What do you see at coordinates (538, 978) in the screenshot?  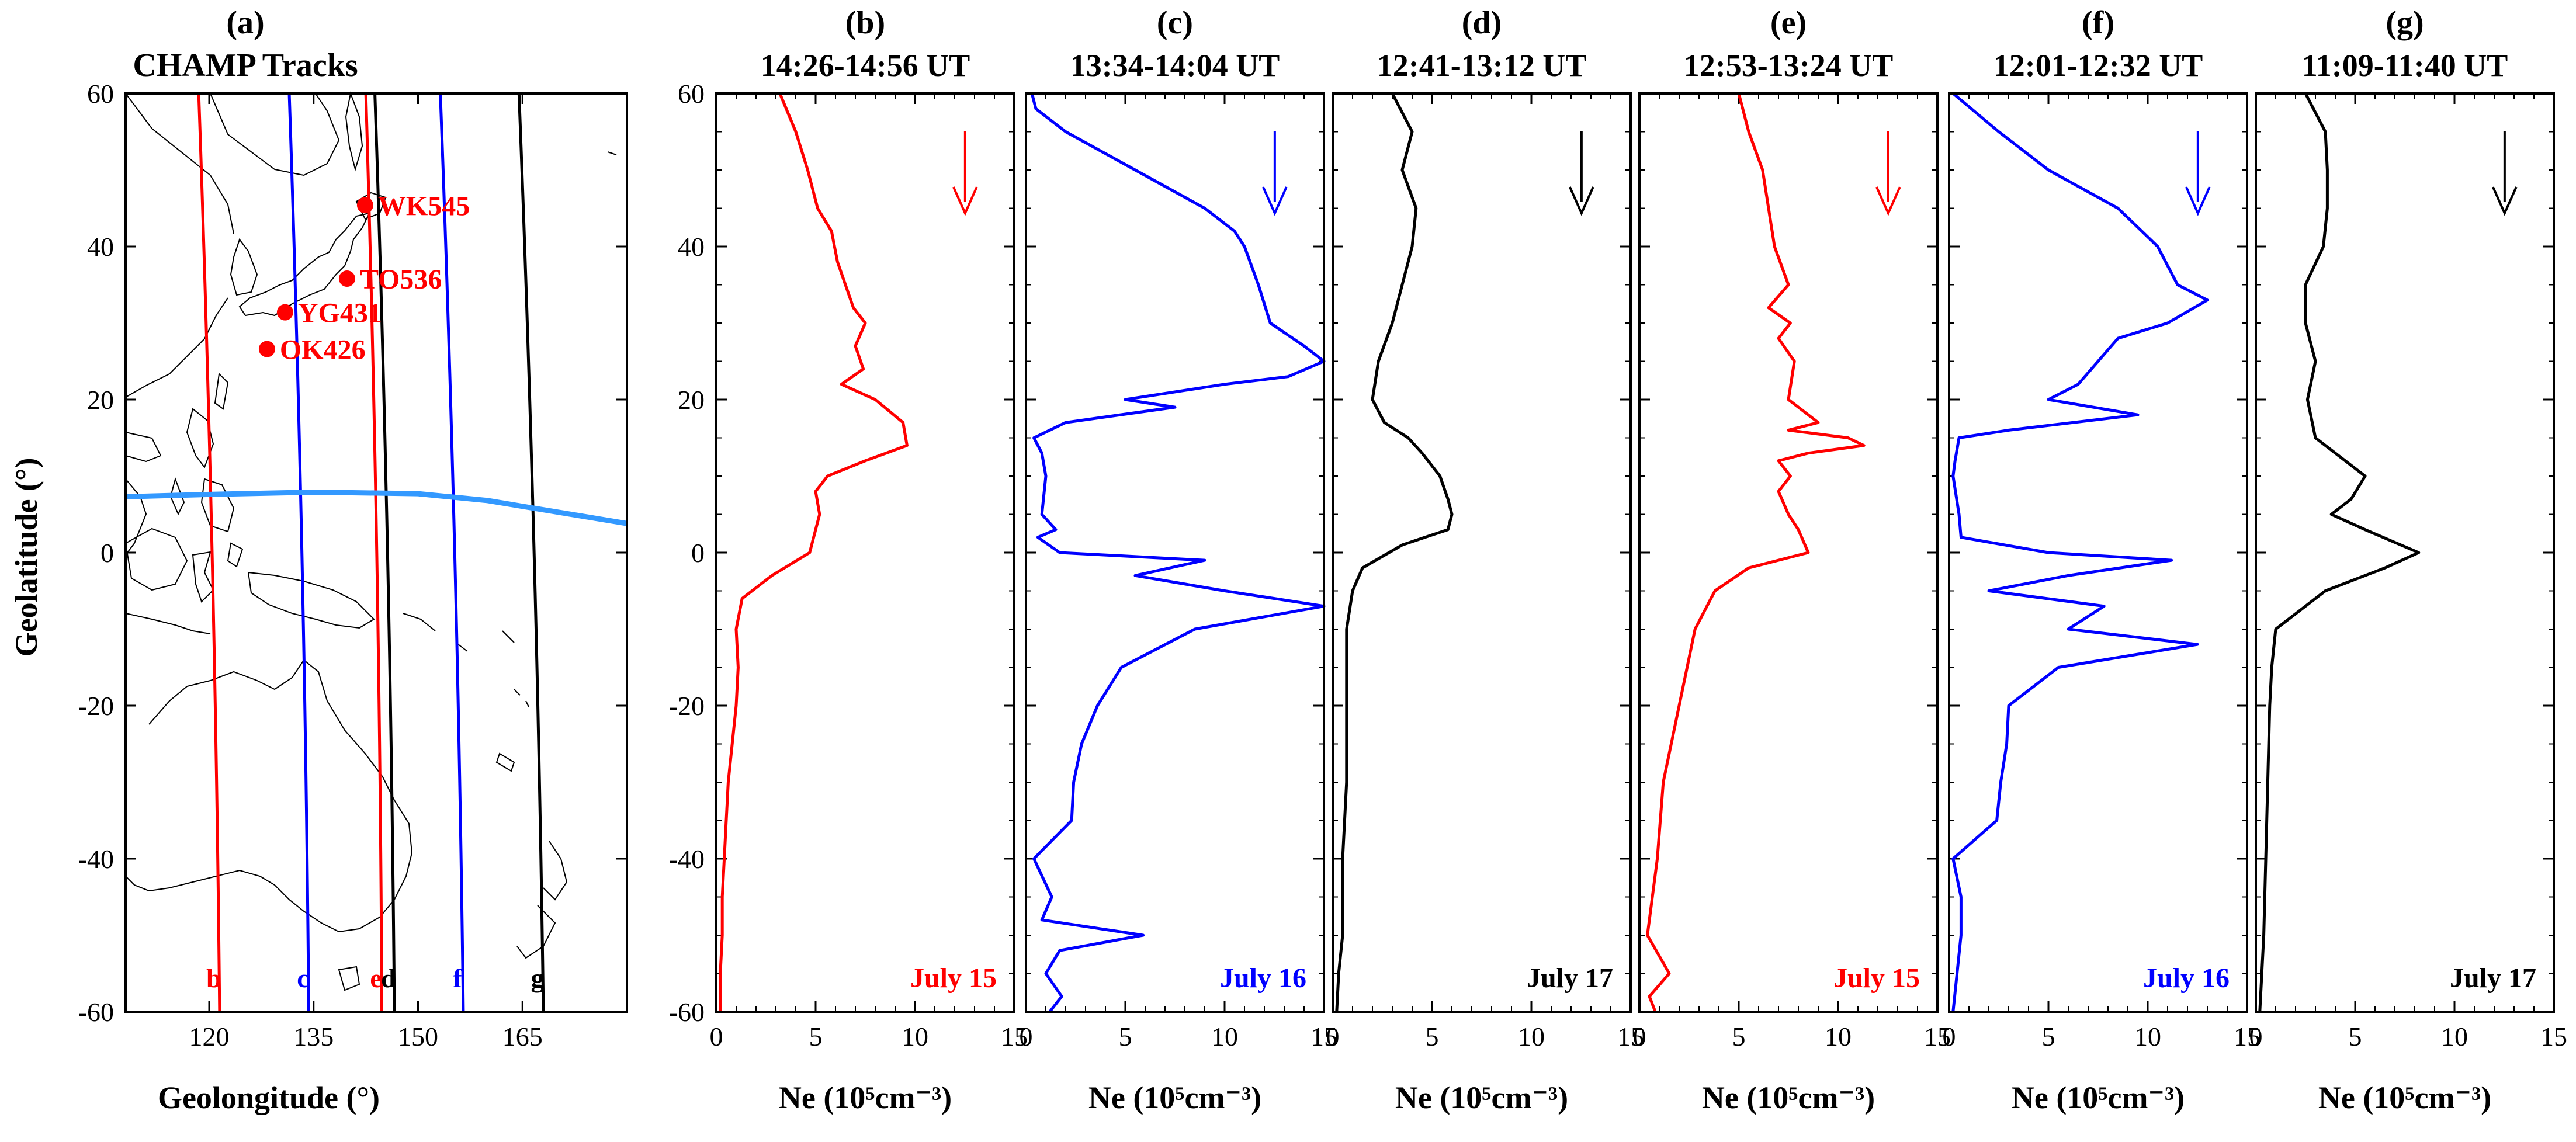 I see `track-label-g: g` at bounding box center [538, 978].